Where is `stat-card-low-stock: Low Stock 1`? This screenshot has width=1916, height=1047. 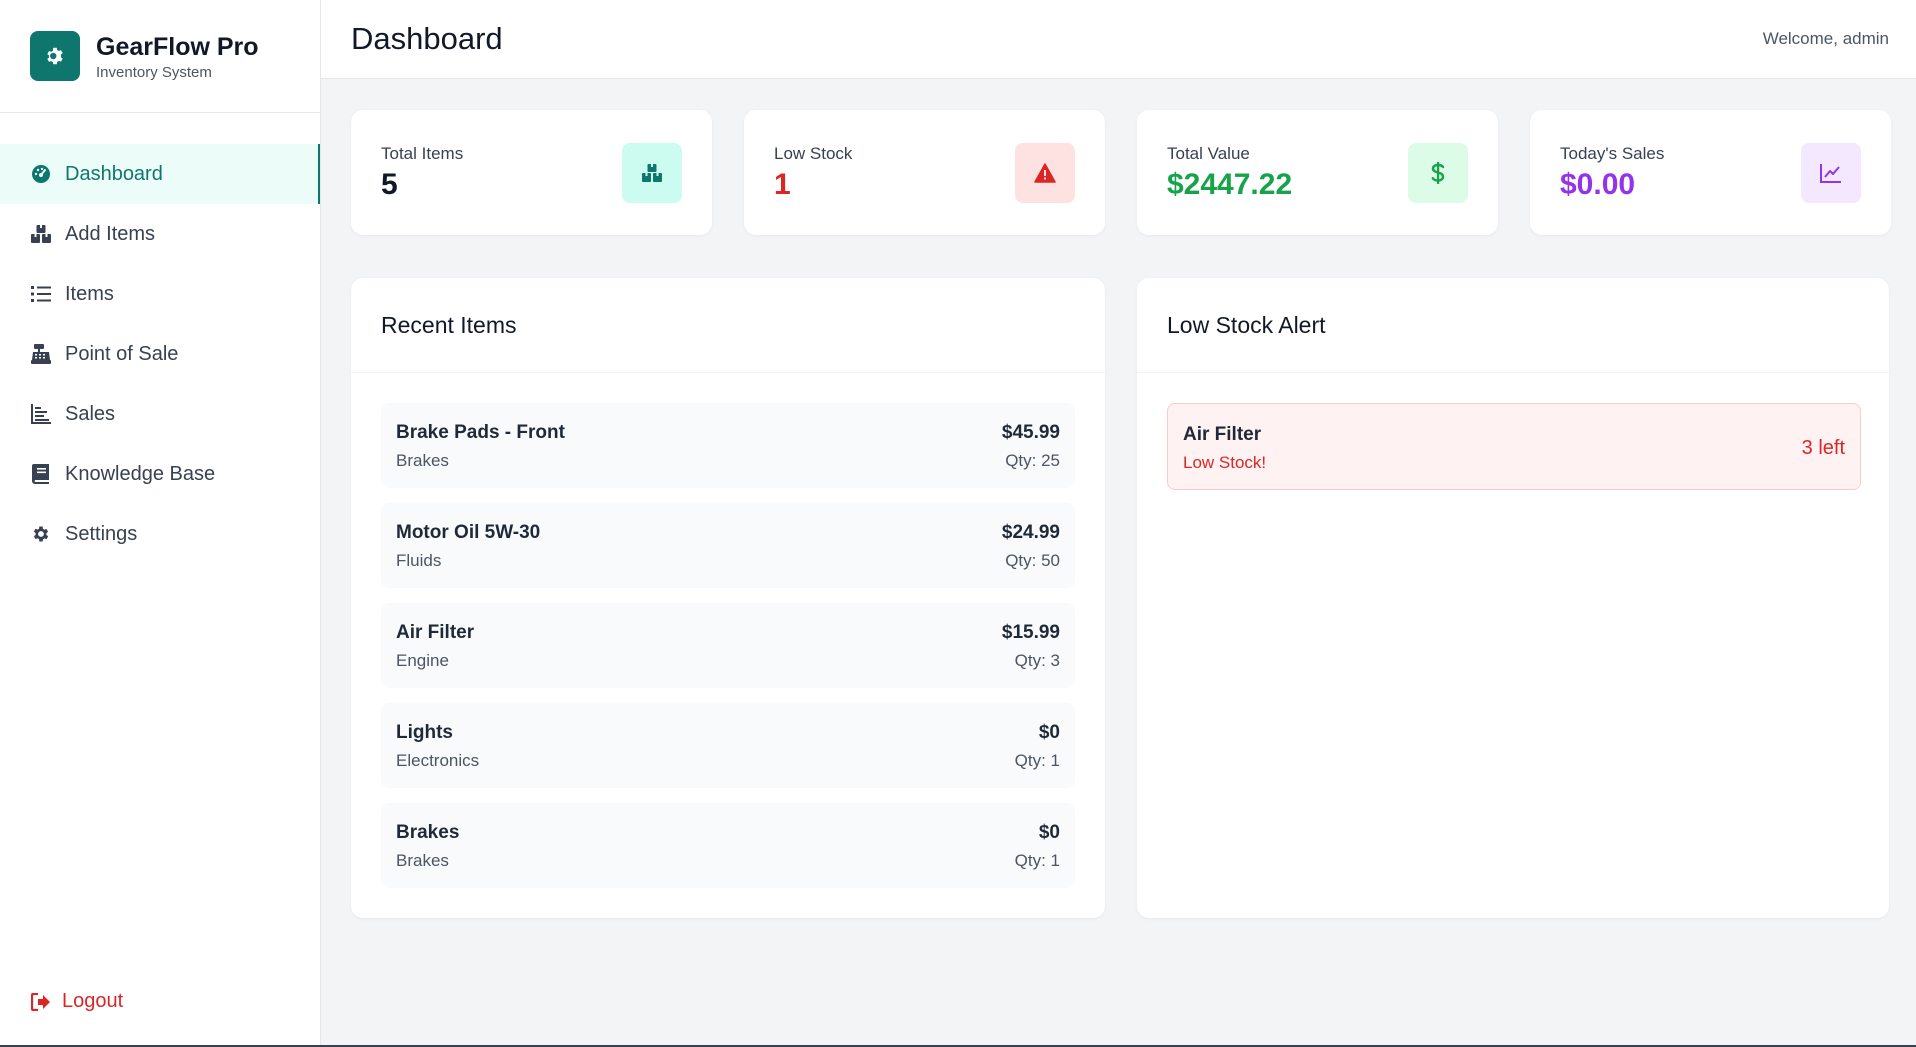 stat-card-low-stock: Low Stock 1 is located at coordinates (924, 172).